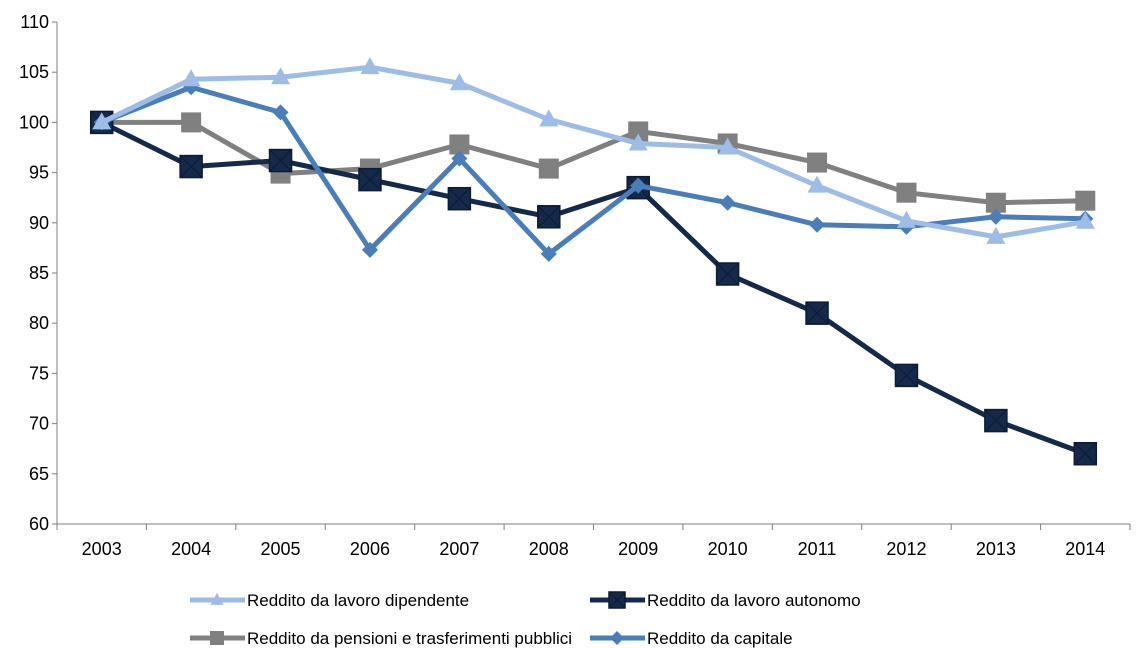 This screenshot has width=1136, height=648. I want to click on y-tick-label: 100, so click(34, 122).